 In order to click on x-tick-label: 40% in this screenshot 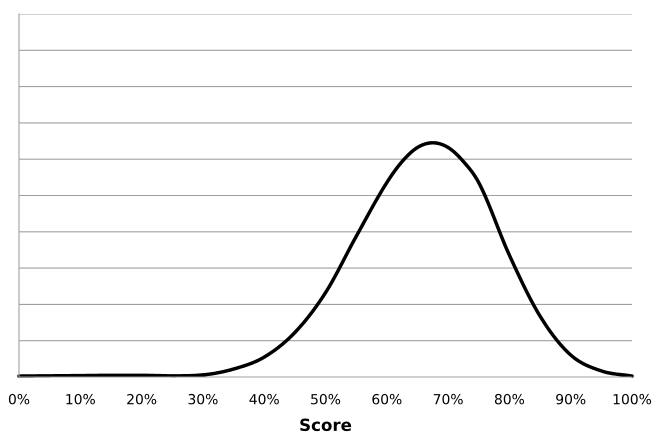, I will do `click(264, 399)`.